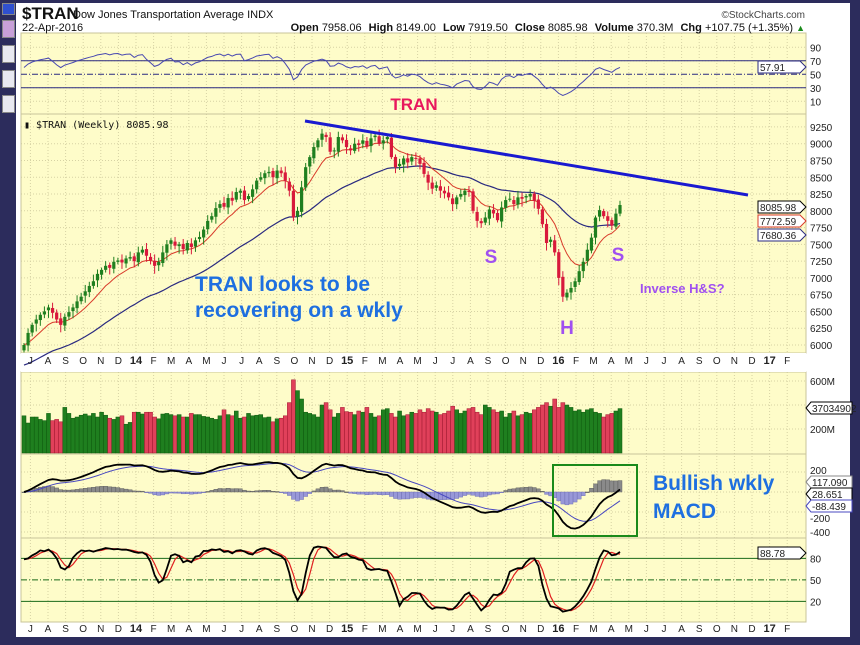 Image resolution: width=860 pixels, height=645 pixels. Describe the element at coordinates (416, 28) in the screenshot. I see `high-value: 8149.00` at that location.